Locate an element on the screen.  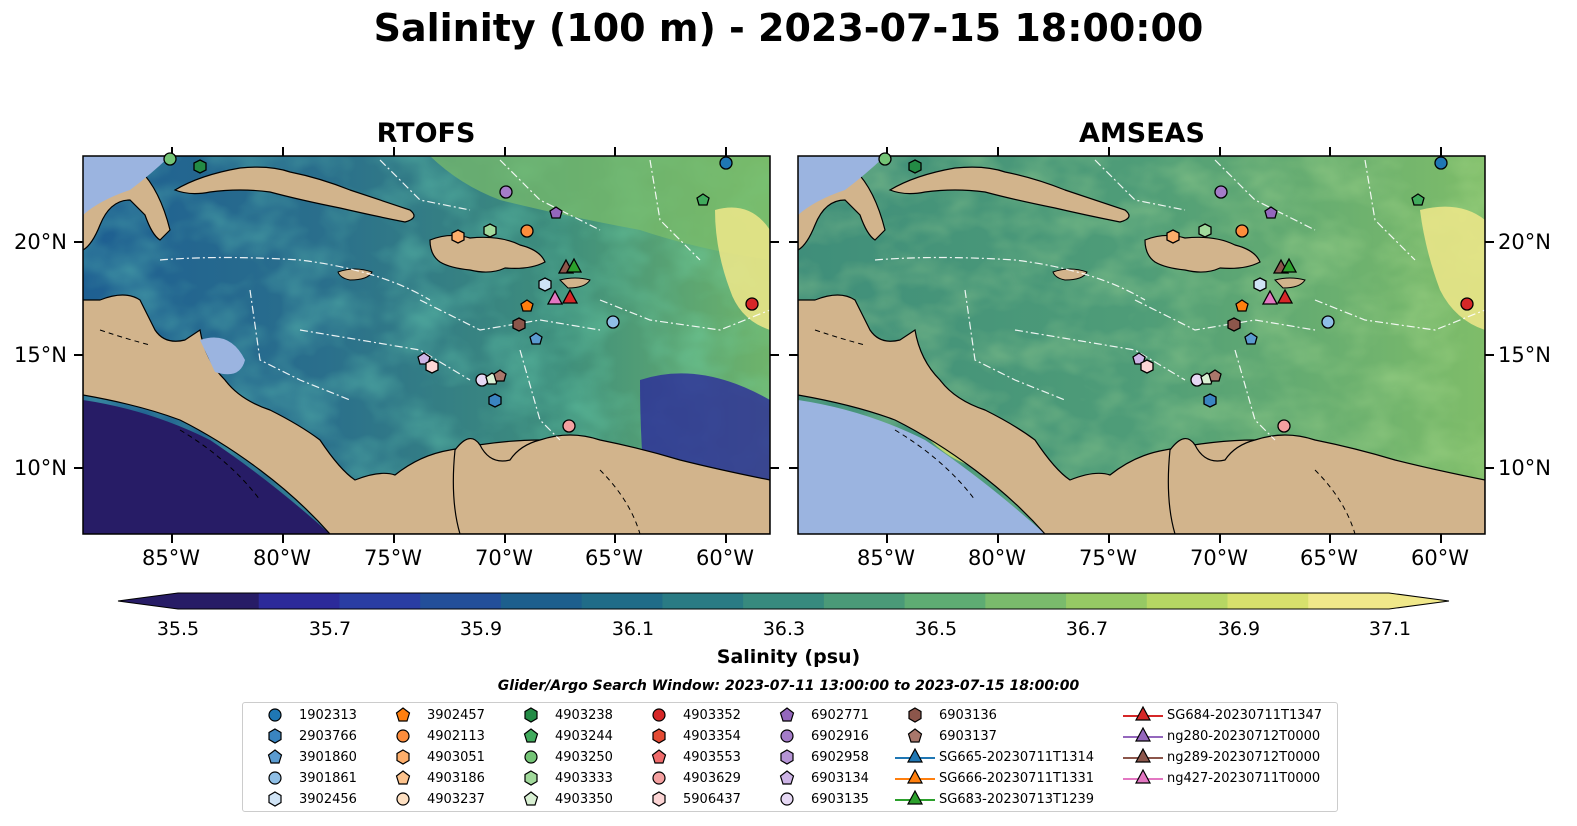
lon-label-75w-right: 75°W is located at coordinates (1108, 558).